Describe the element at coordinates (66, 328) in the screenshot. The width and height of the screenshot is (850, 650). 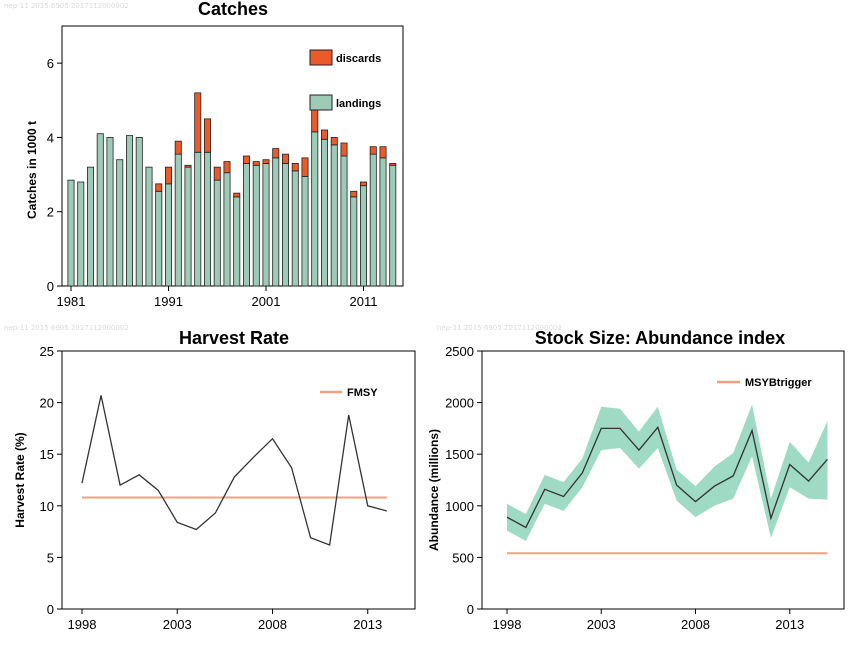
I see `watermark-harvest: nep-11 2015 6905 2017112000002` at that location.